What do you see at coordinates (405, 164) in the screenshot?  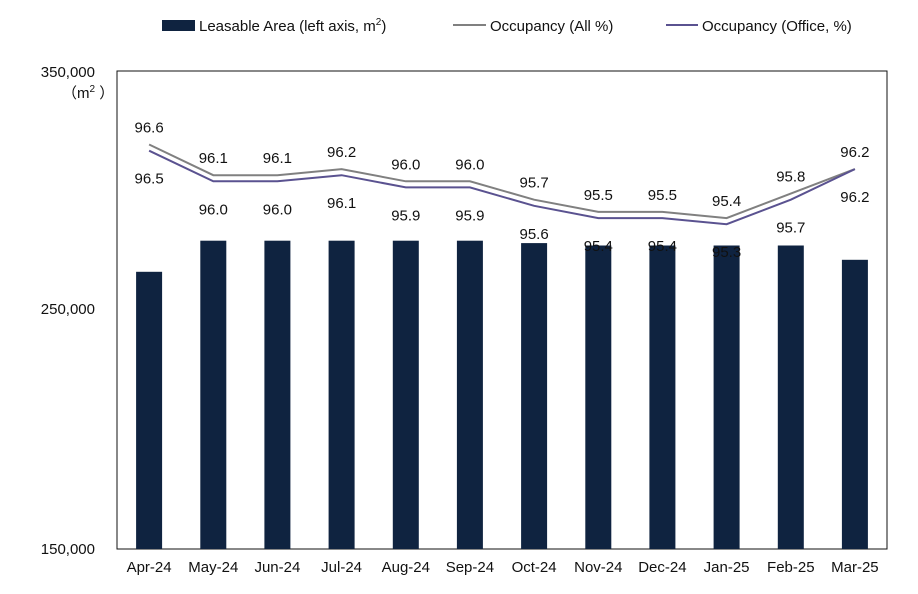 I see `data-label-all-aug-24: 96.0` at bounding box center [405, 164].